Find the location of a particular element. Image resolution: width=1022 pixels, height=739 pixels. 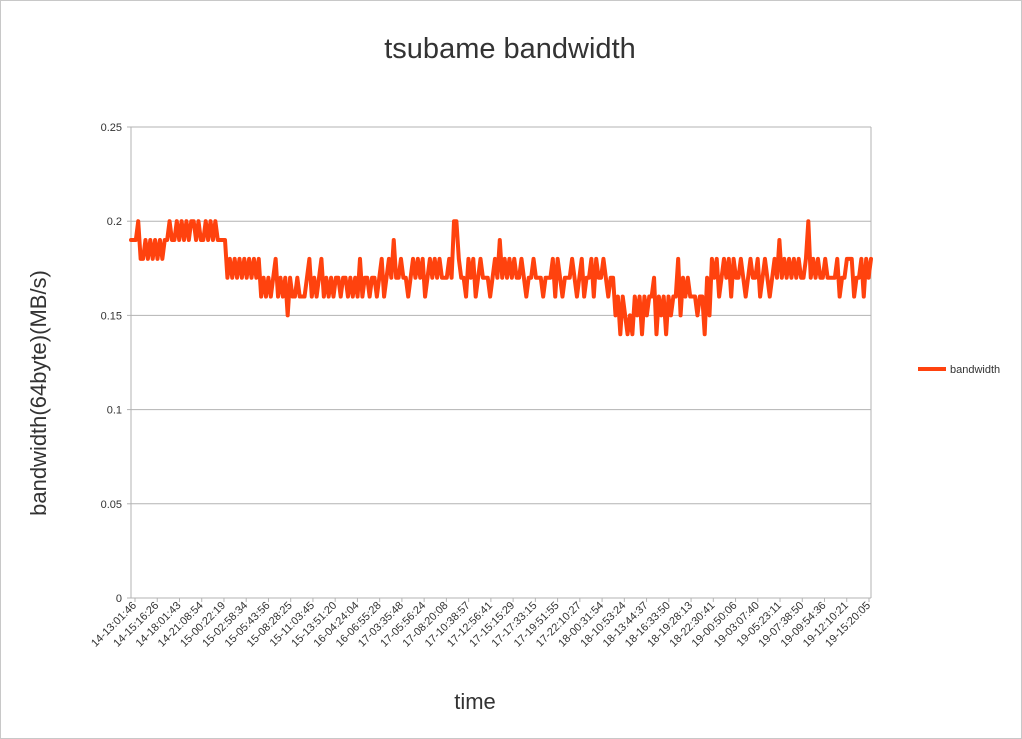

y-tick-label: 0.15 is located at coordinates (111, 316).